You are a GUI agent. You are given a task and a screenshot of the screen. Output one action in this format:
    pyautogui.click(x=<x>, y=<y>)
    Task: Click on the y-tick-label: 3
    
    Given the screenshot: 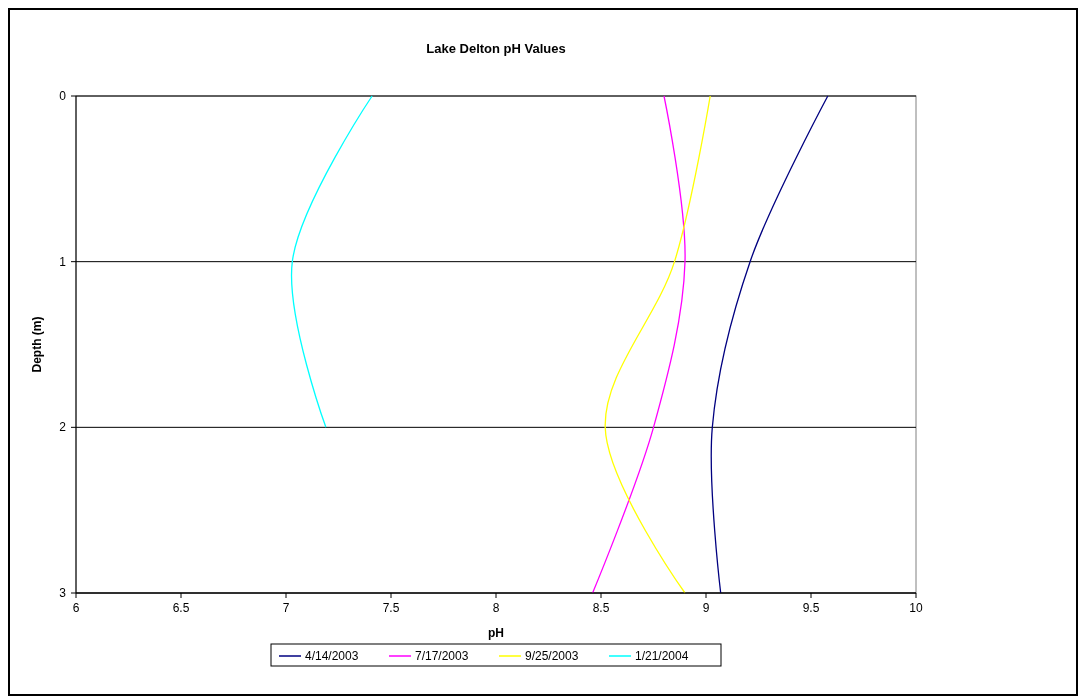 What is the action you would take?
    pyautogui.click(x=63, y=593)
    